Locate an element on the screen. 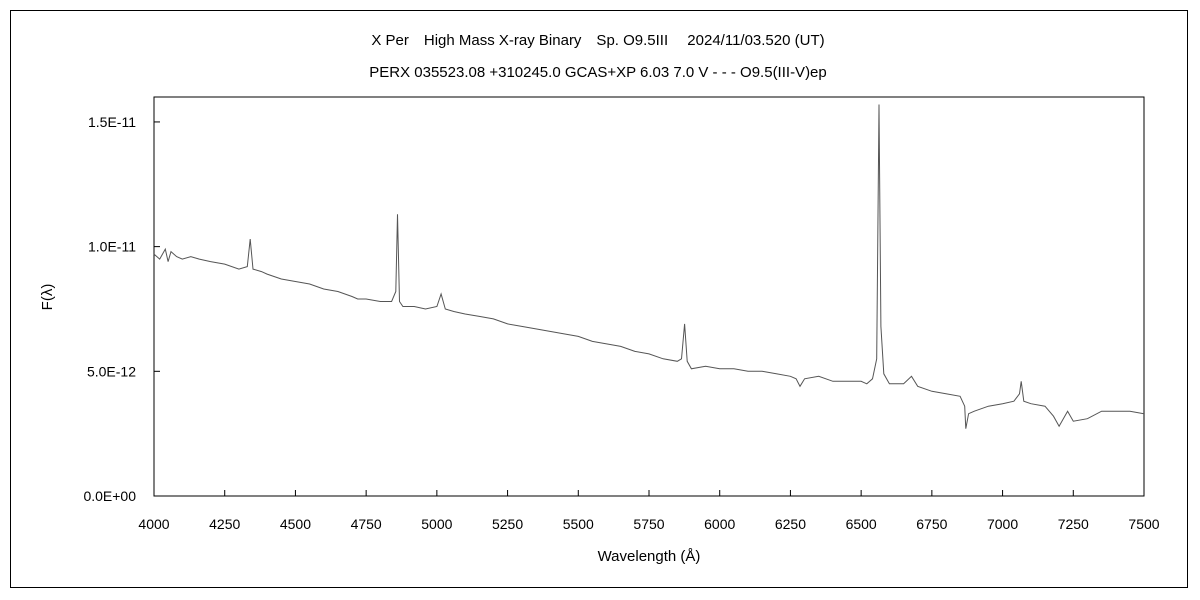  x-tick-label: 6000 is located at coordinates (719, 524).